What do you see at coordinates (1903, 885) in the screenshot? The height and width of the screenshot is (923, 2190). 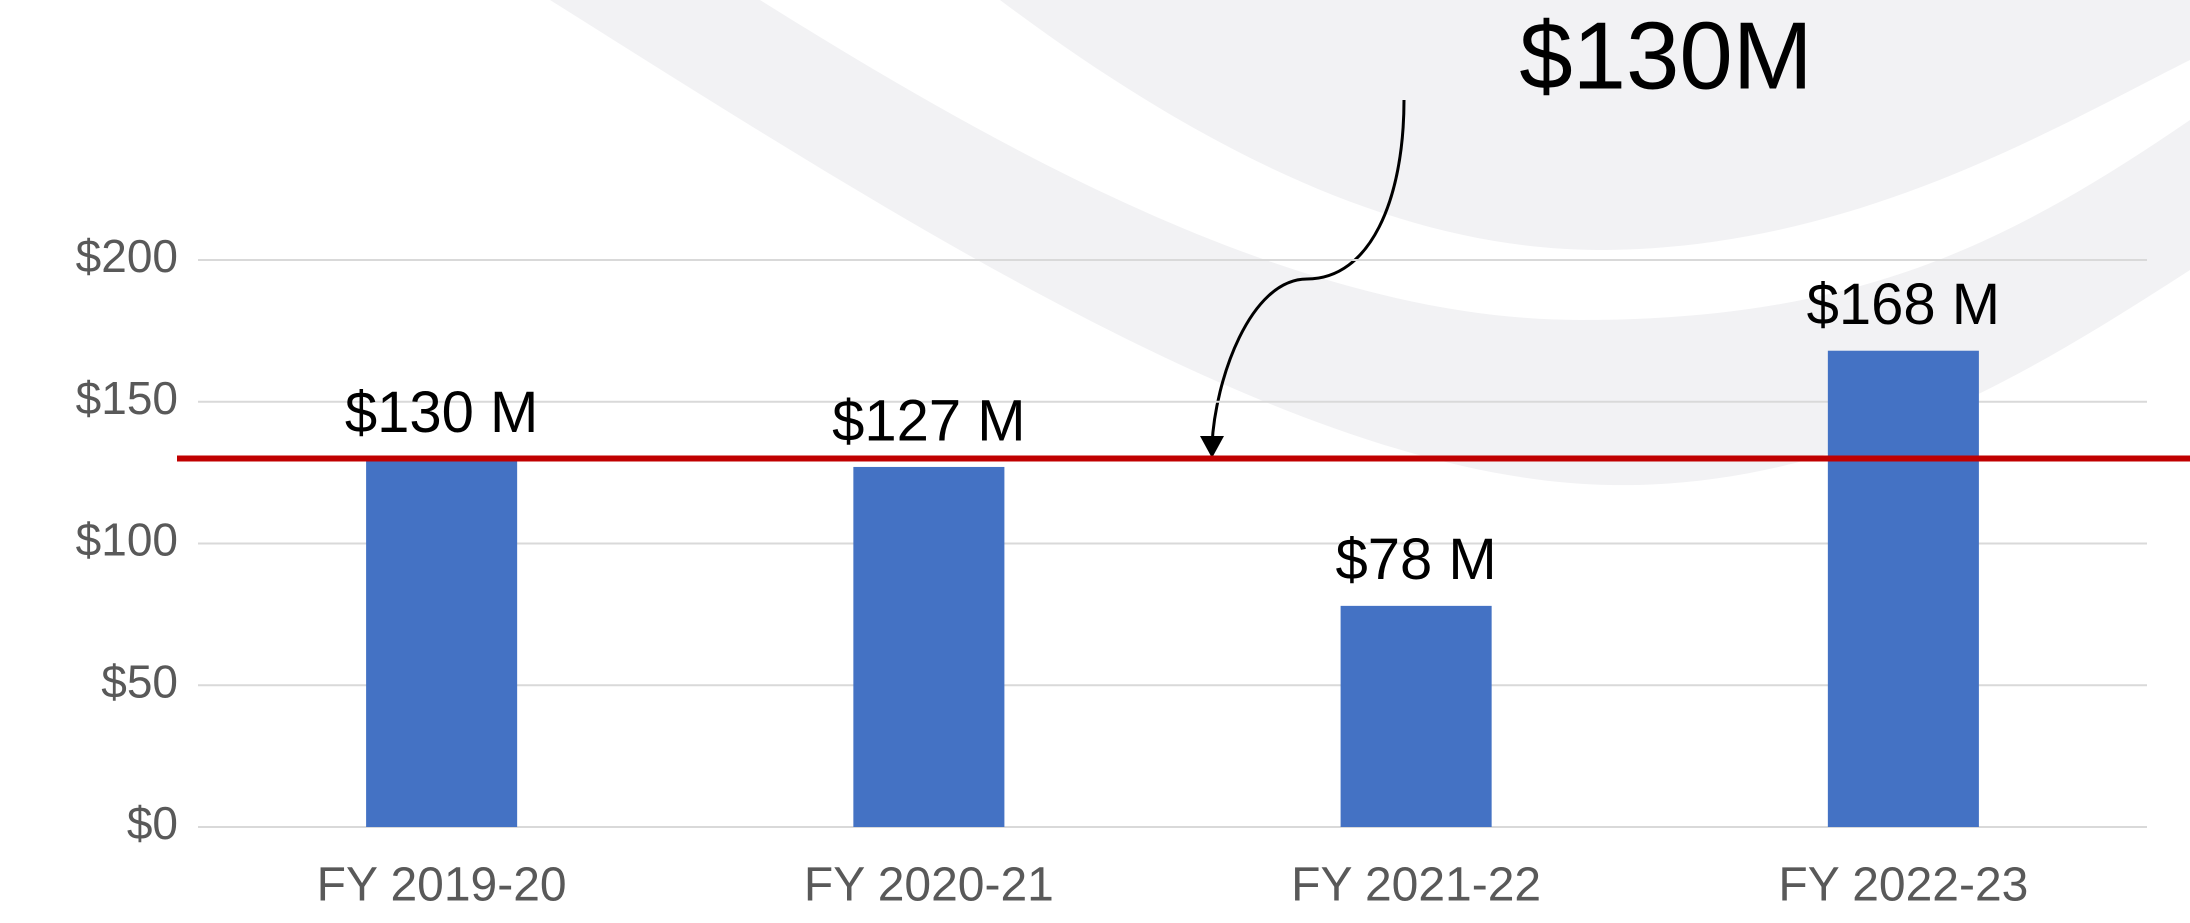 I see `x-tick-label: FY 2022-23` at bounding box center [1903, 885].